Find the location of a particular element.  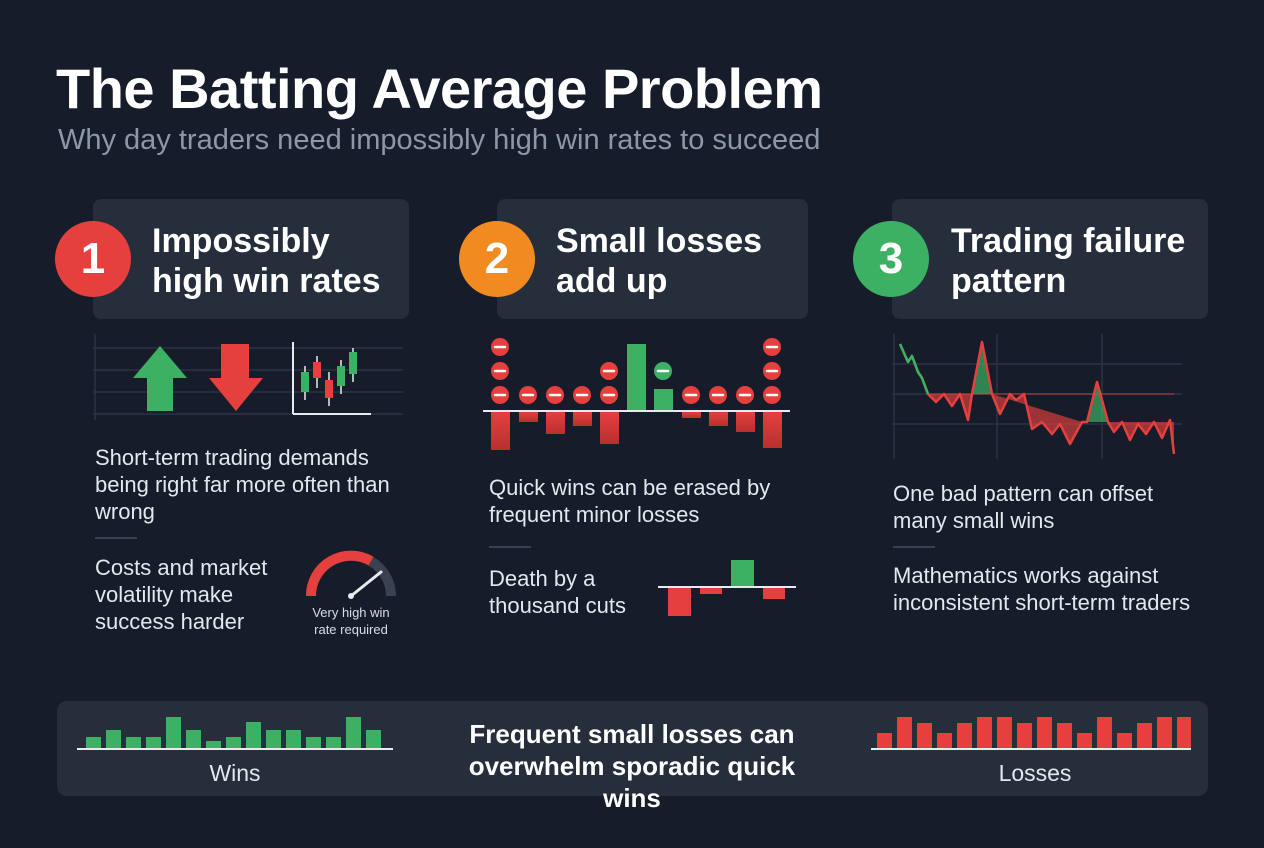

step-2-number: 2 is located at coordinates (497, 258).